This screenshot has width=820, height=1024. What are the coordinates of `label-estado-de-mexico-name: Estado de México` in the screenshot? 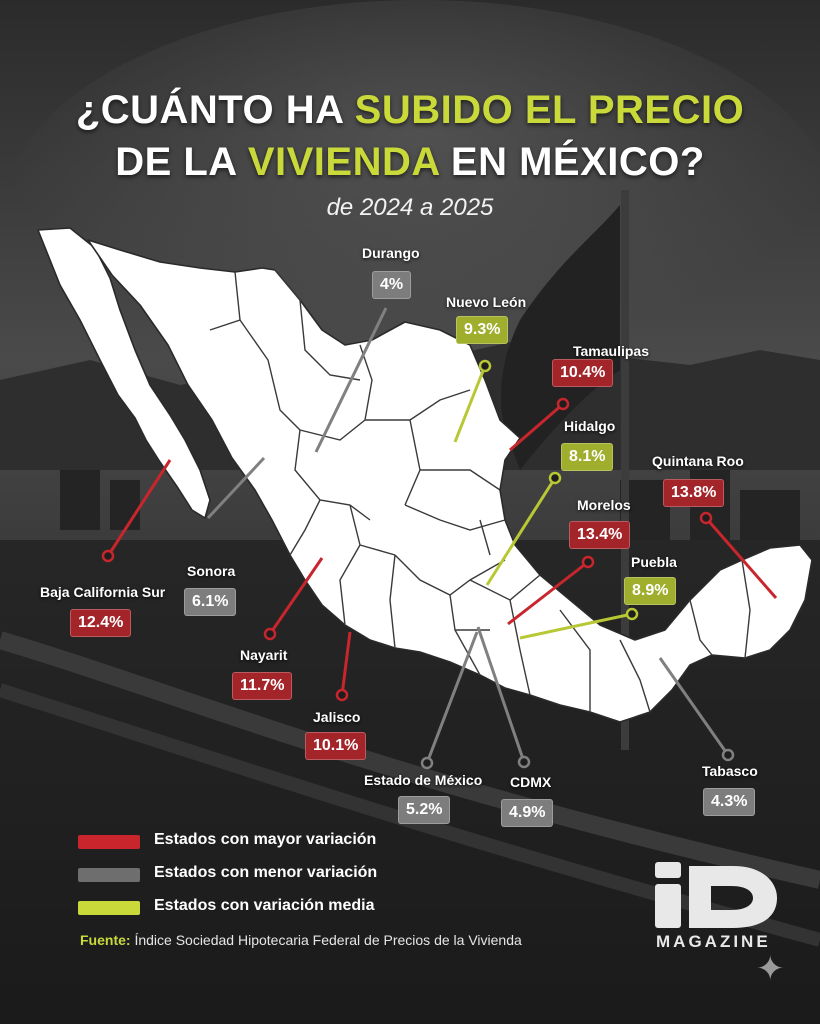 It's located at (423, 780).